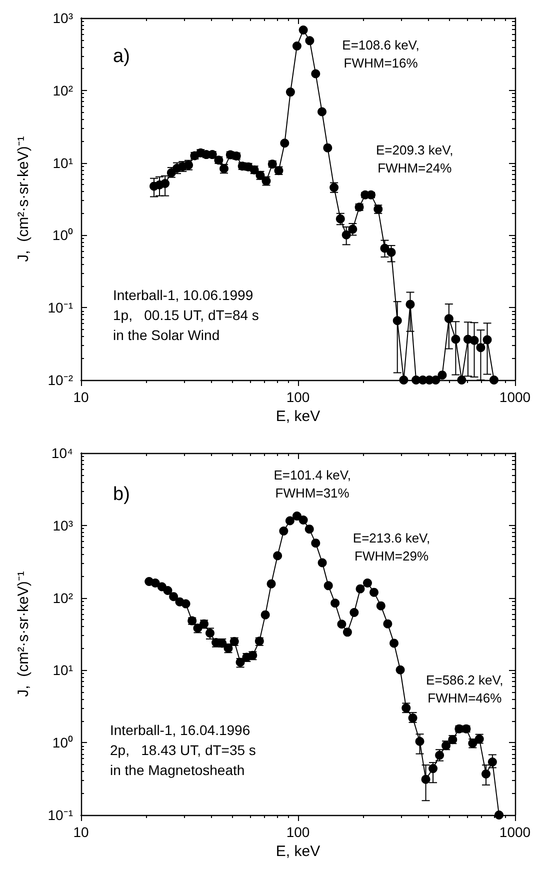 Image resolution: width=534 pixels, height=876 pixels. What do you see at coordinates (61, 380) in the screenshot?
I see `y-tick-label: 10⁻²` at bounding box center [61, 380].